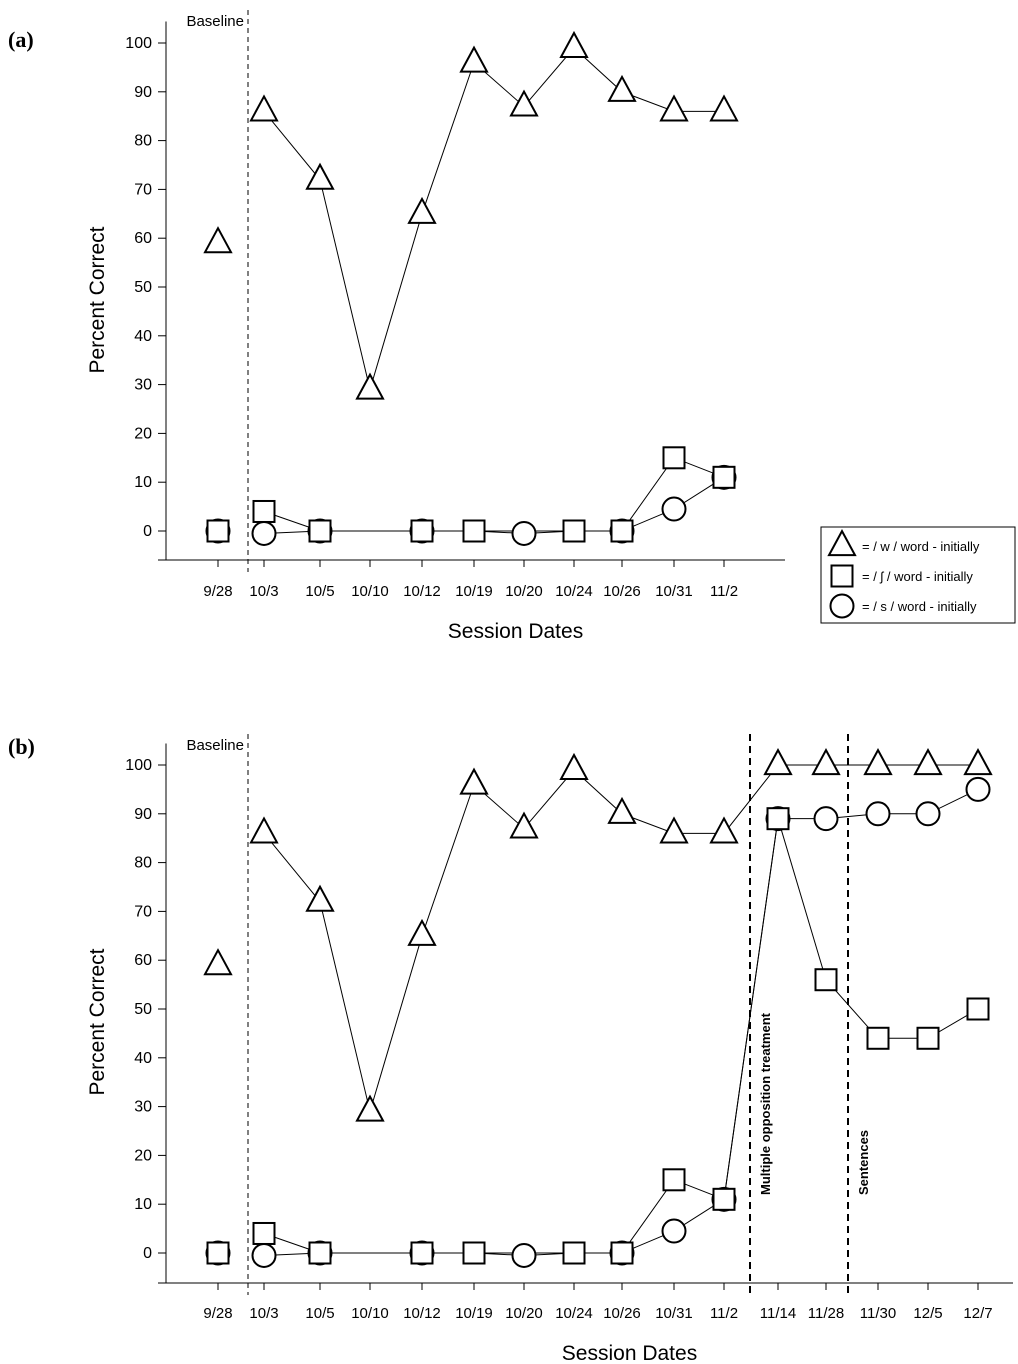 This screenshot has width=1018, height=1364. I want to click on x-tick-label: 10/31, so click(674, 591).